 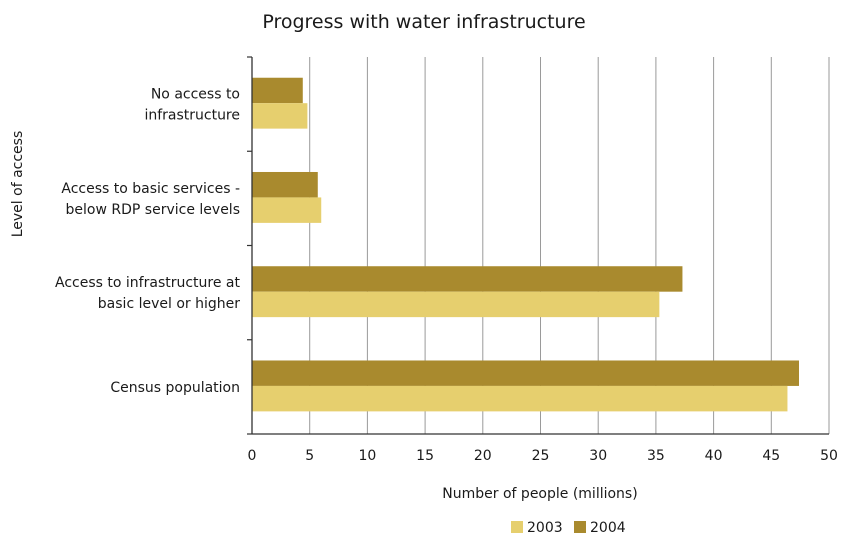 What do you see at coordinates (598, 456) in the screenshot?
I see `x-tick-label: 30` at bounding box center [598, 456].